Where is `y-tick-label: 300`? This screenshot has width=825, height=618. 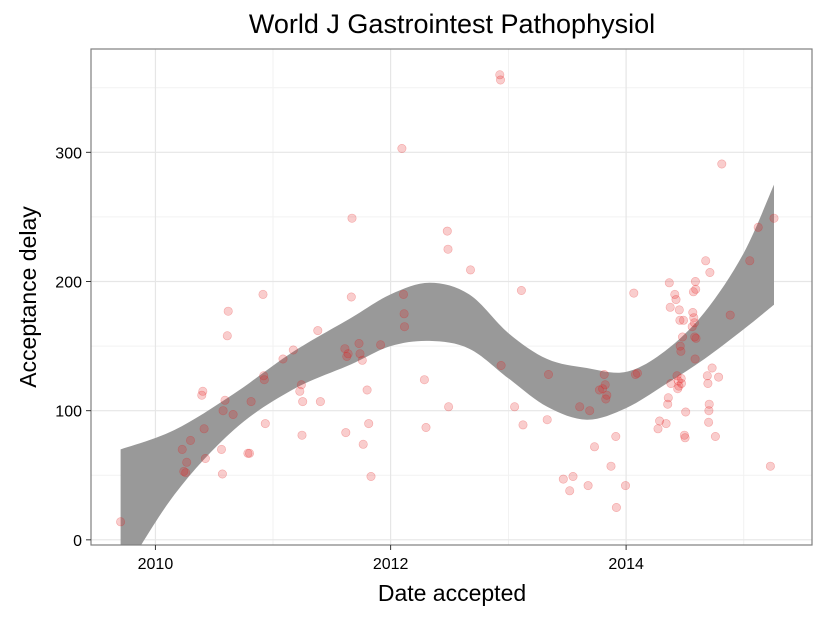 y-tick-label: 300 is located at coordinates (68, 153).